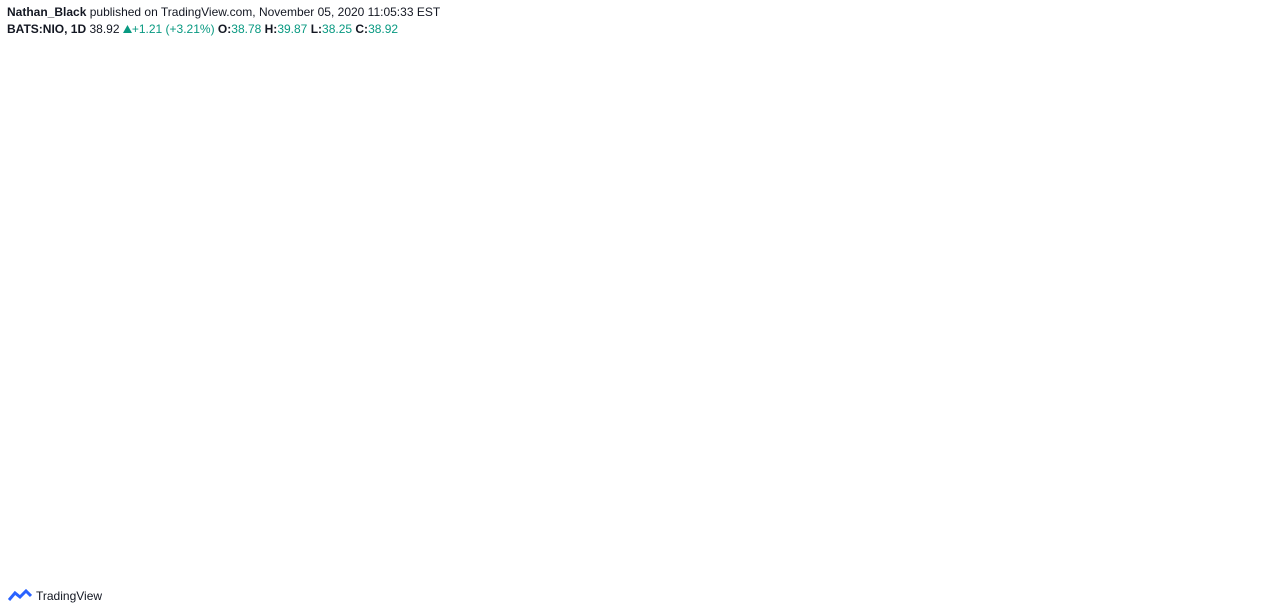  Describe the element at coordinates (316, 29) in the screenshot. I see `ohlc-label: L:` at that location.